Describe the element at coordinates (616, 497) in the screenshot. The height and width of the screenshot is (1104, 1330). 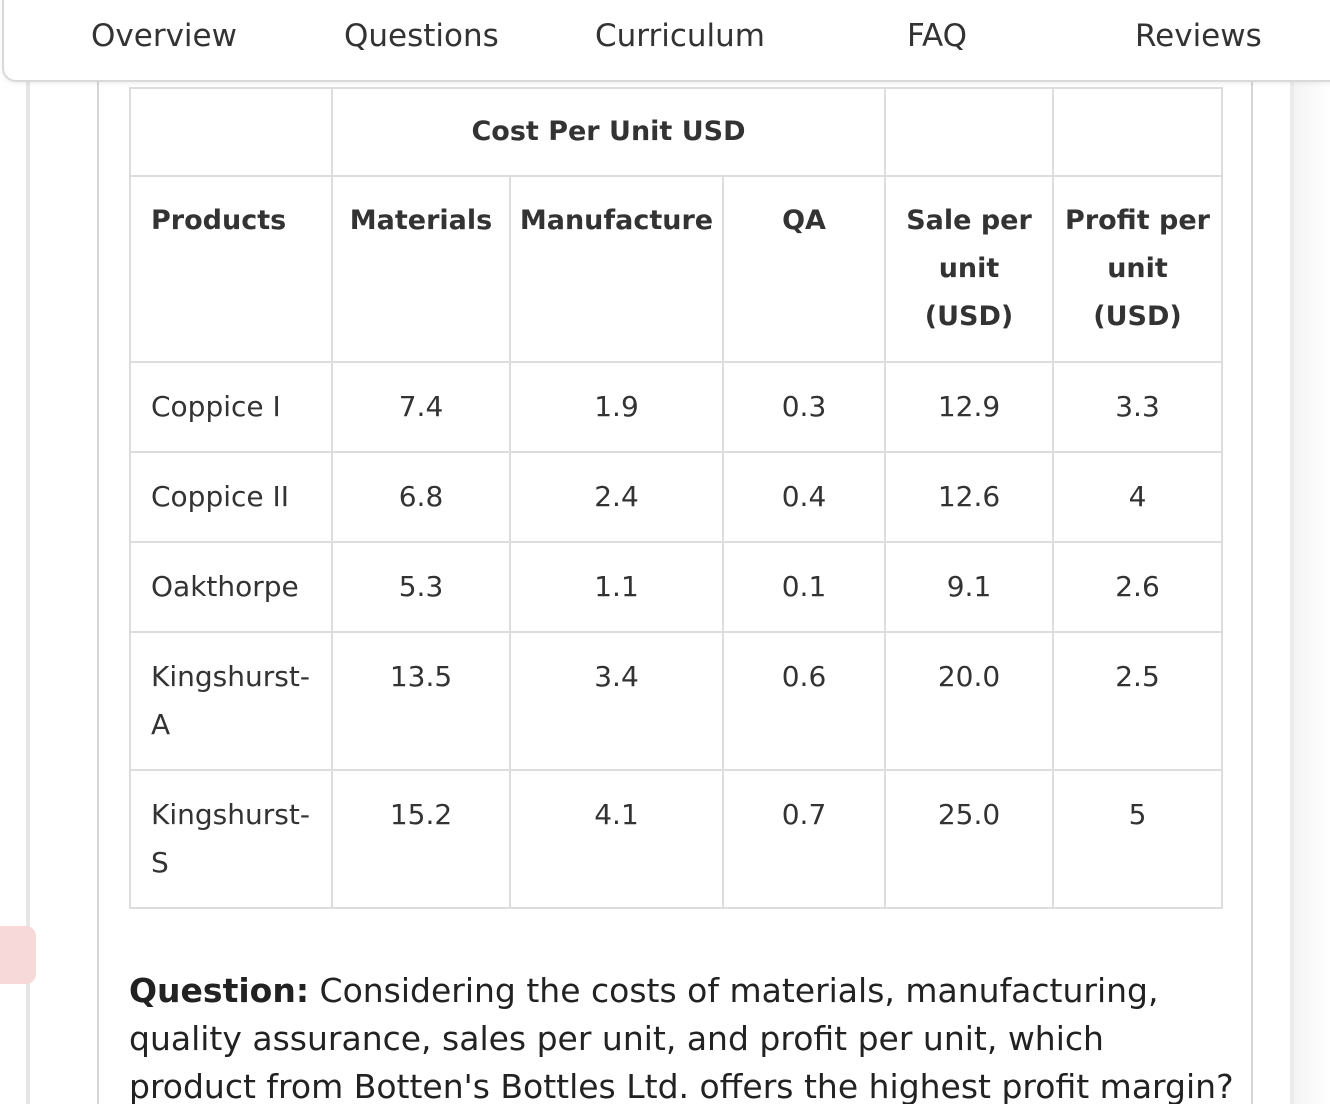
I see `manufacture-cell: 2.4` at that location.